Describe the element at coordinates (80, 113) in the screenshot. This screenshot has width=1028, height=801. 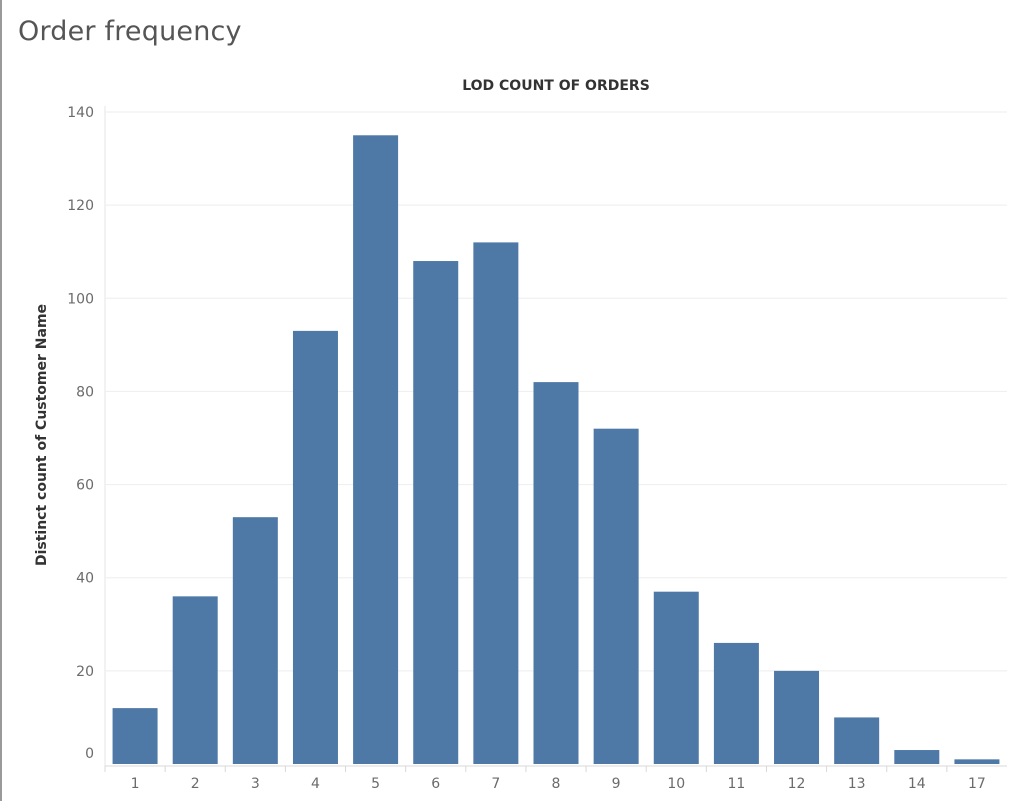
I see `y-tick-label: 140` at that location.